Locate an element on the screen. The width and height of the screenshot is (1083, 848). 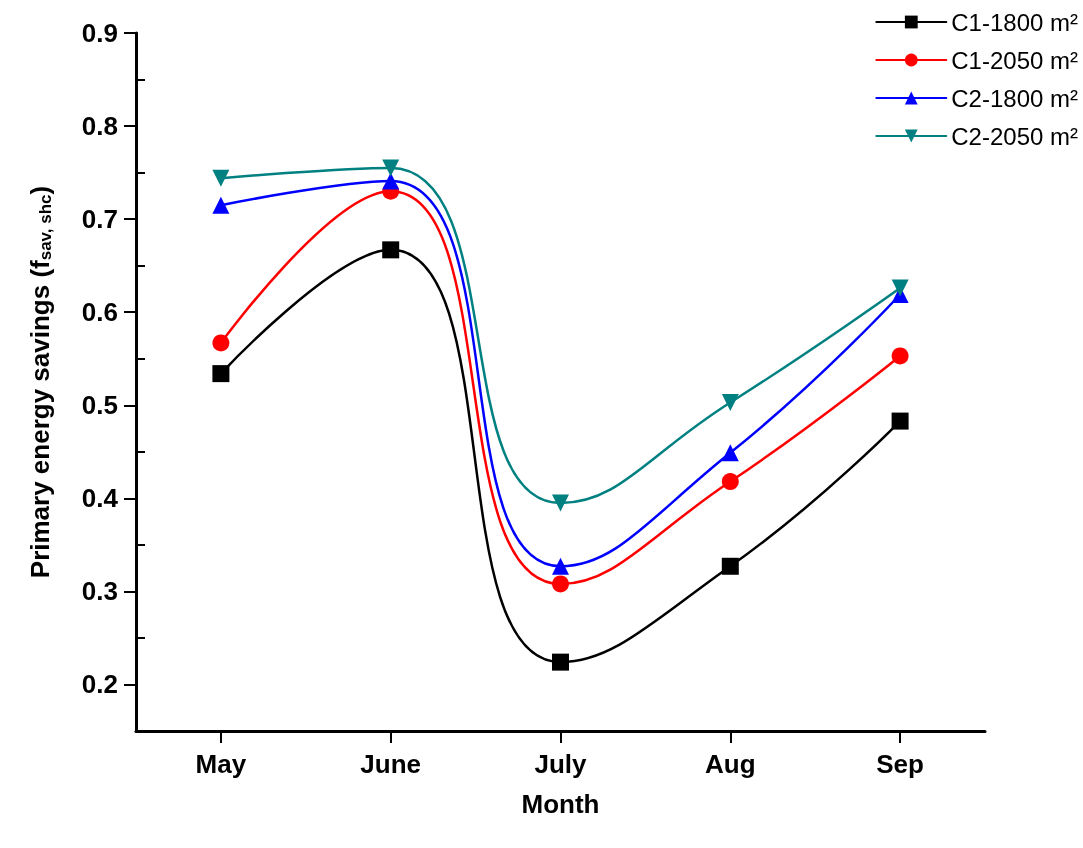
x-tick-label: July is located at coordinates (561, 764).